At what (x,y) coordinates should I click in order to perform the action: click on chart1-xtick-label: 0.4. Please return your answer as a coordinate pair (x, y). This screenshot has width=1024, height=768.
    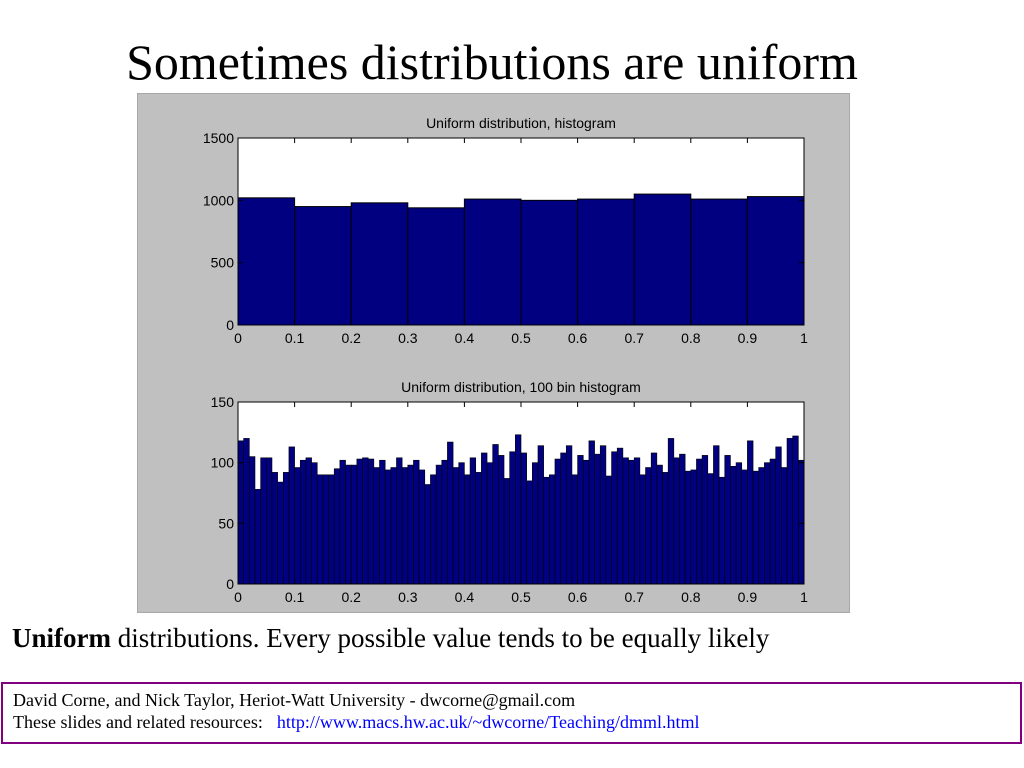
    Looking at the image, I should click on (465, 338).